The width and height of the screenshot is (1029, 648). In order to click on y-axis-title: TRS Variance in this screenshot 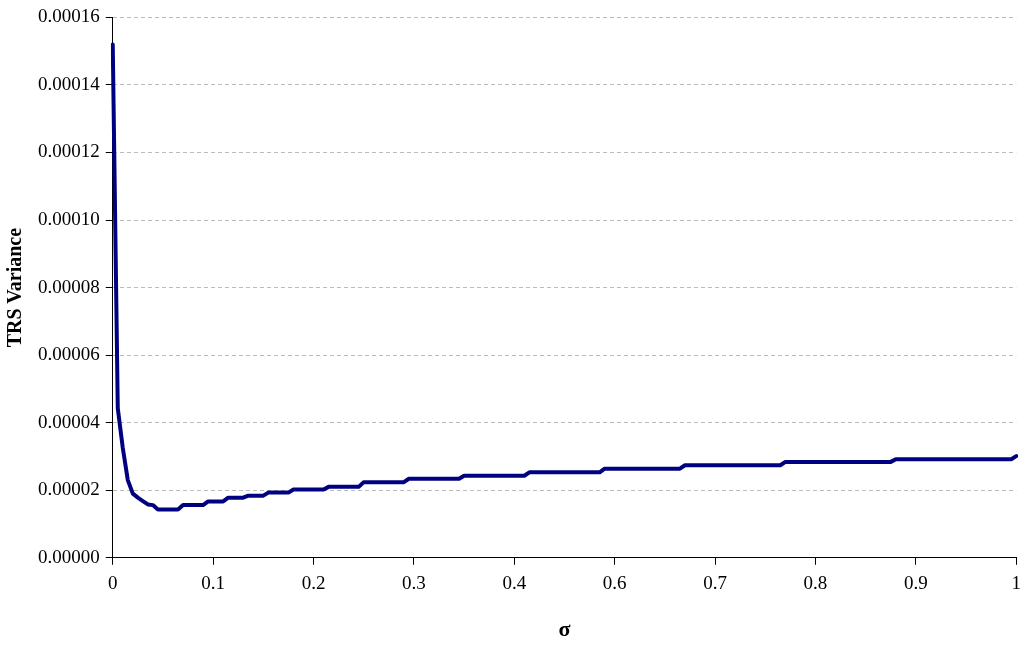, I will do `click(14, 287)`.